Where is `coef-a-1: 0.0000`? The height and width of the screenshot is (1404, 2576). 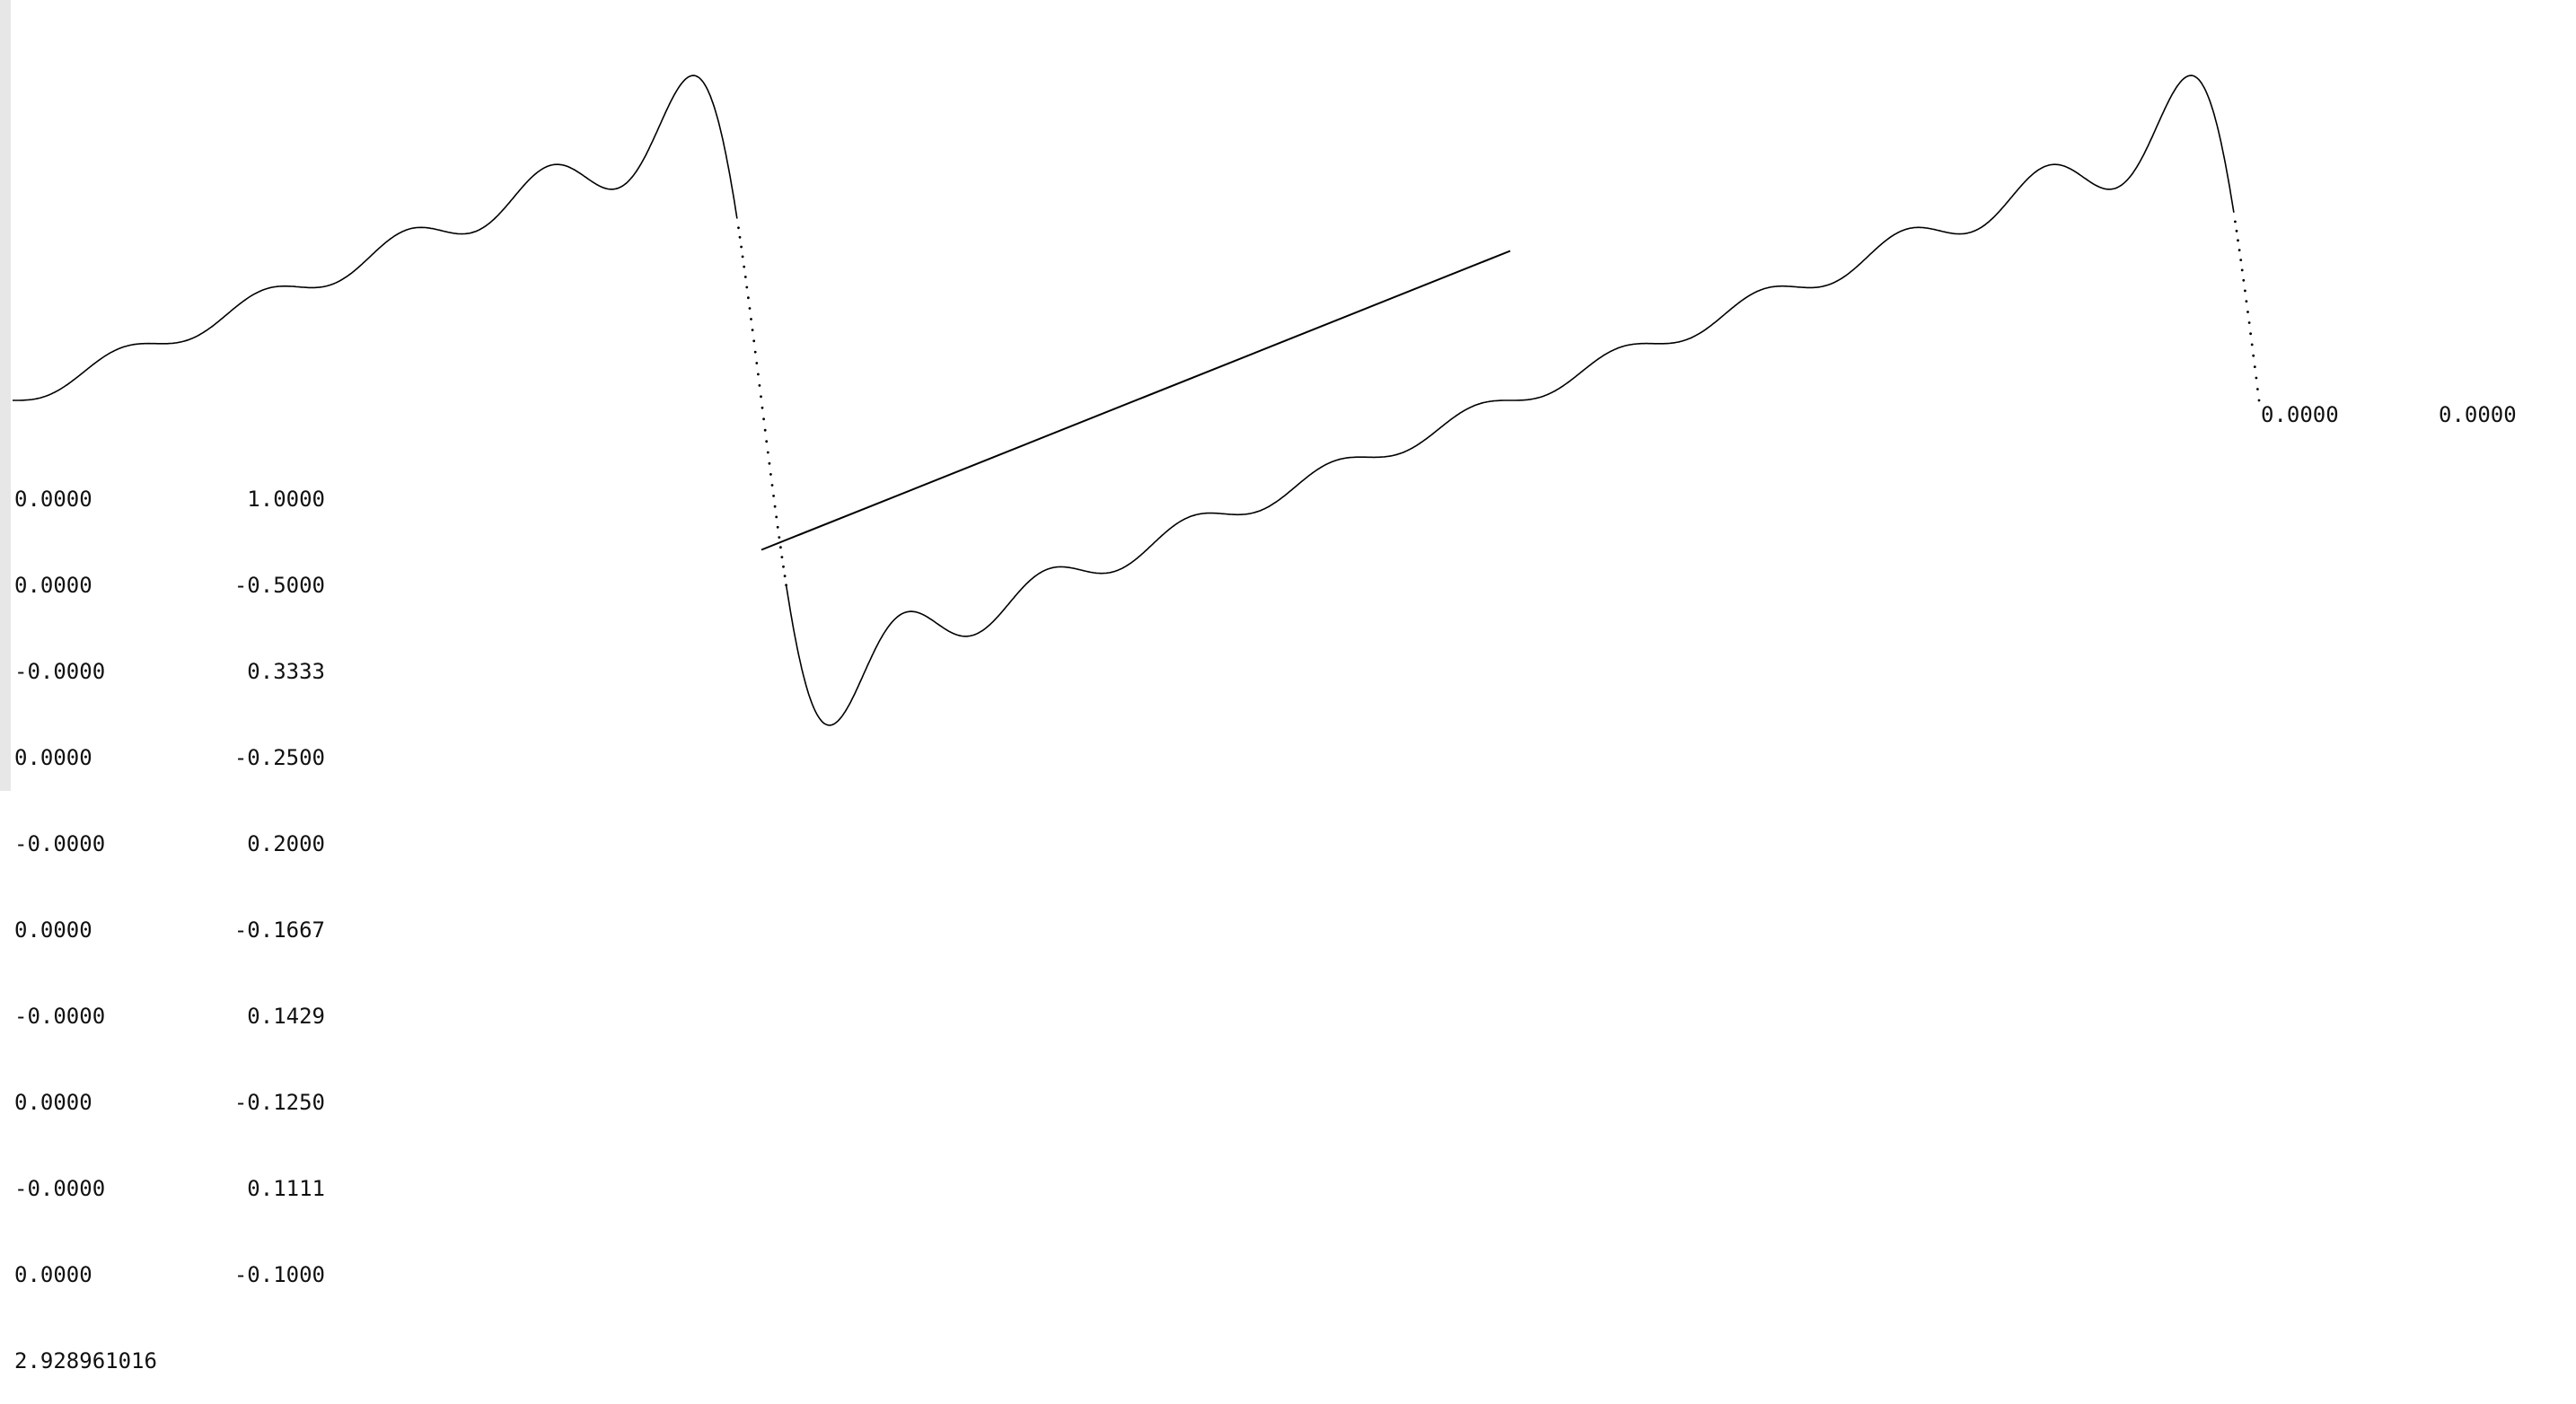
coef-a-1: 0.0000 is located at coordinates (53, 499).